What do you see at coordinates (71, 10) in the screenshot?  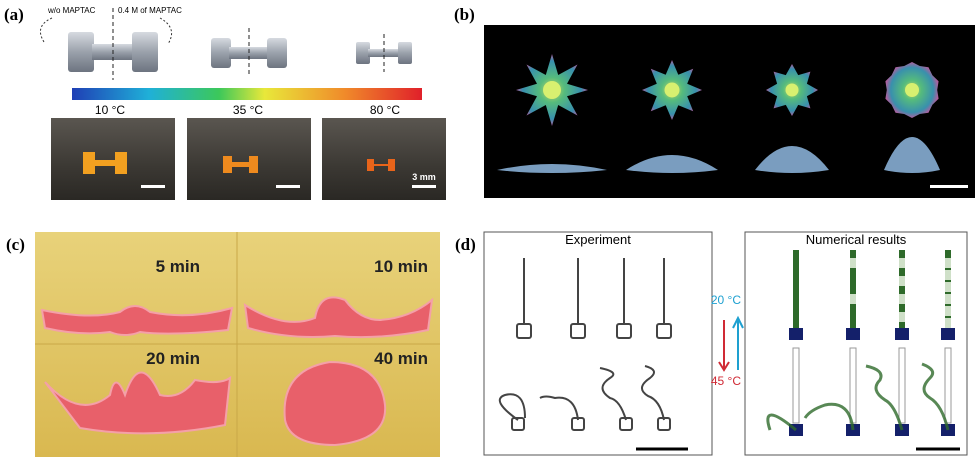 I see `note: w/o MAPTAC` at bounding box center [71, 10].